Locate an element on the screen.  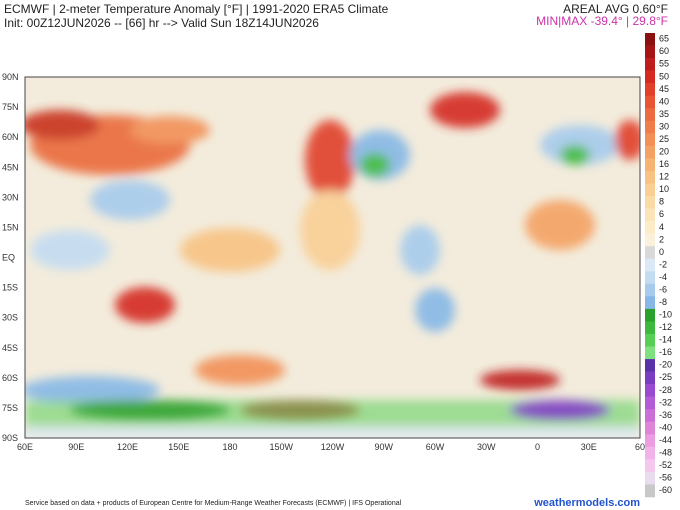
latitude-label: 45N is located at coordinates (10, 167).